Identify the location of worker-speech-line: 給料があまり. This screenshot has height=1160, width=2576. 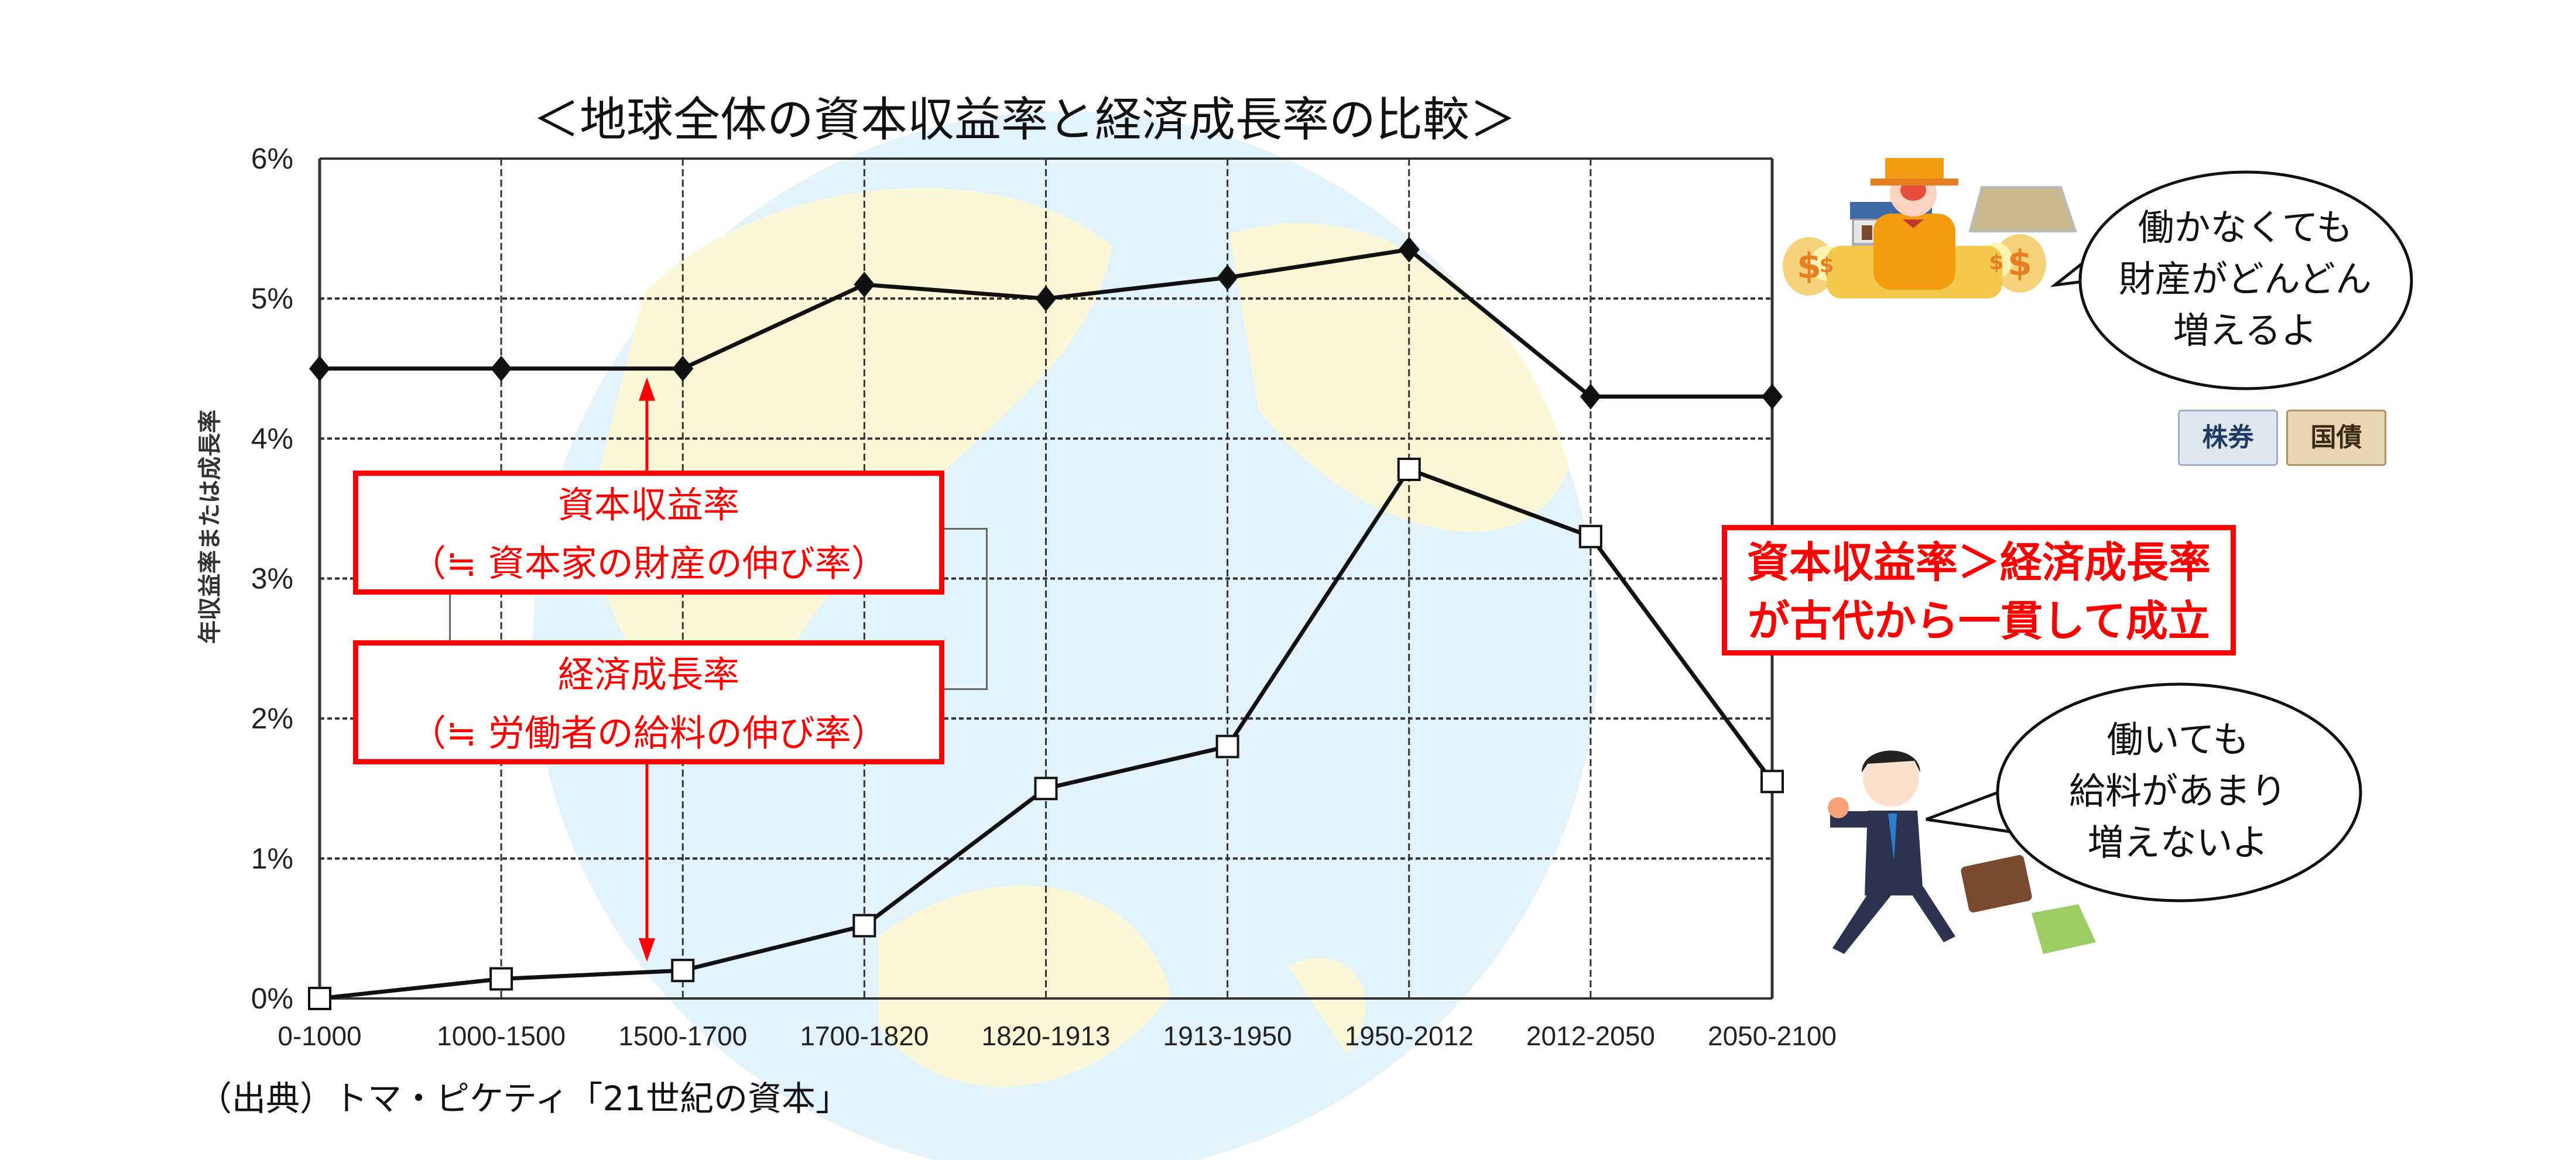
(2177, 791).